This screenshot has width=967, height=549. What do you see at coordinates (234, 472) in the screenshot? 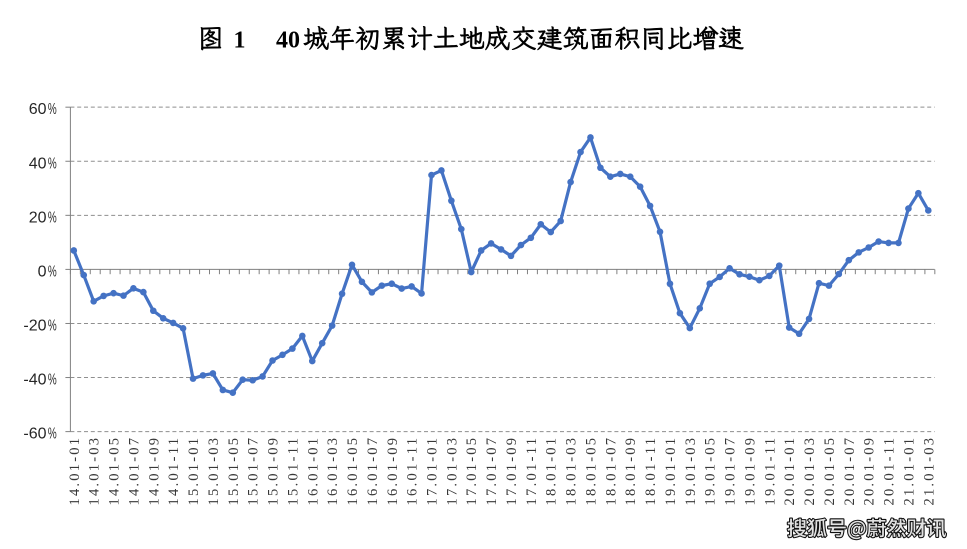
I see `svg-text: 15.01-05` at bounding box center [234, 472].